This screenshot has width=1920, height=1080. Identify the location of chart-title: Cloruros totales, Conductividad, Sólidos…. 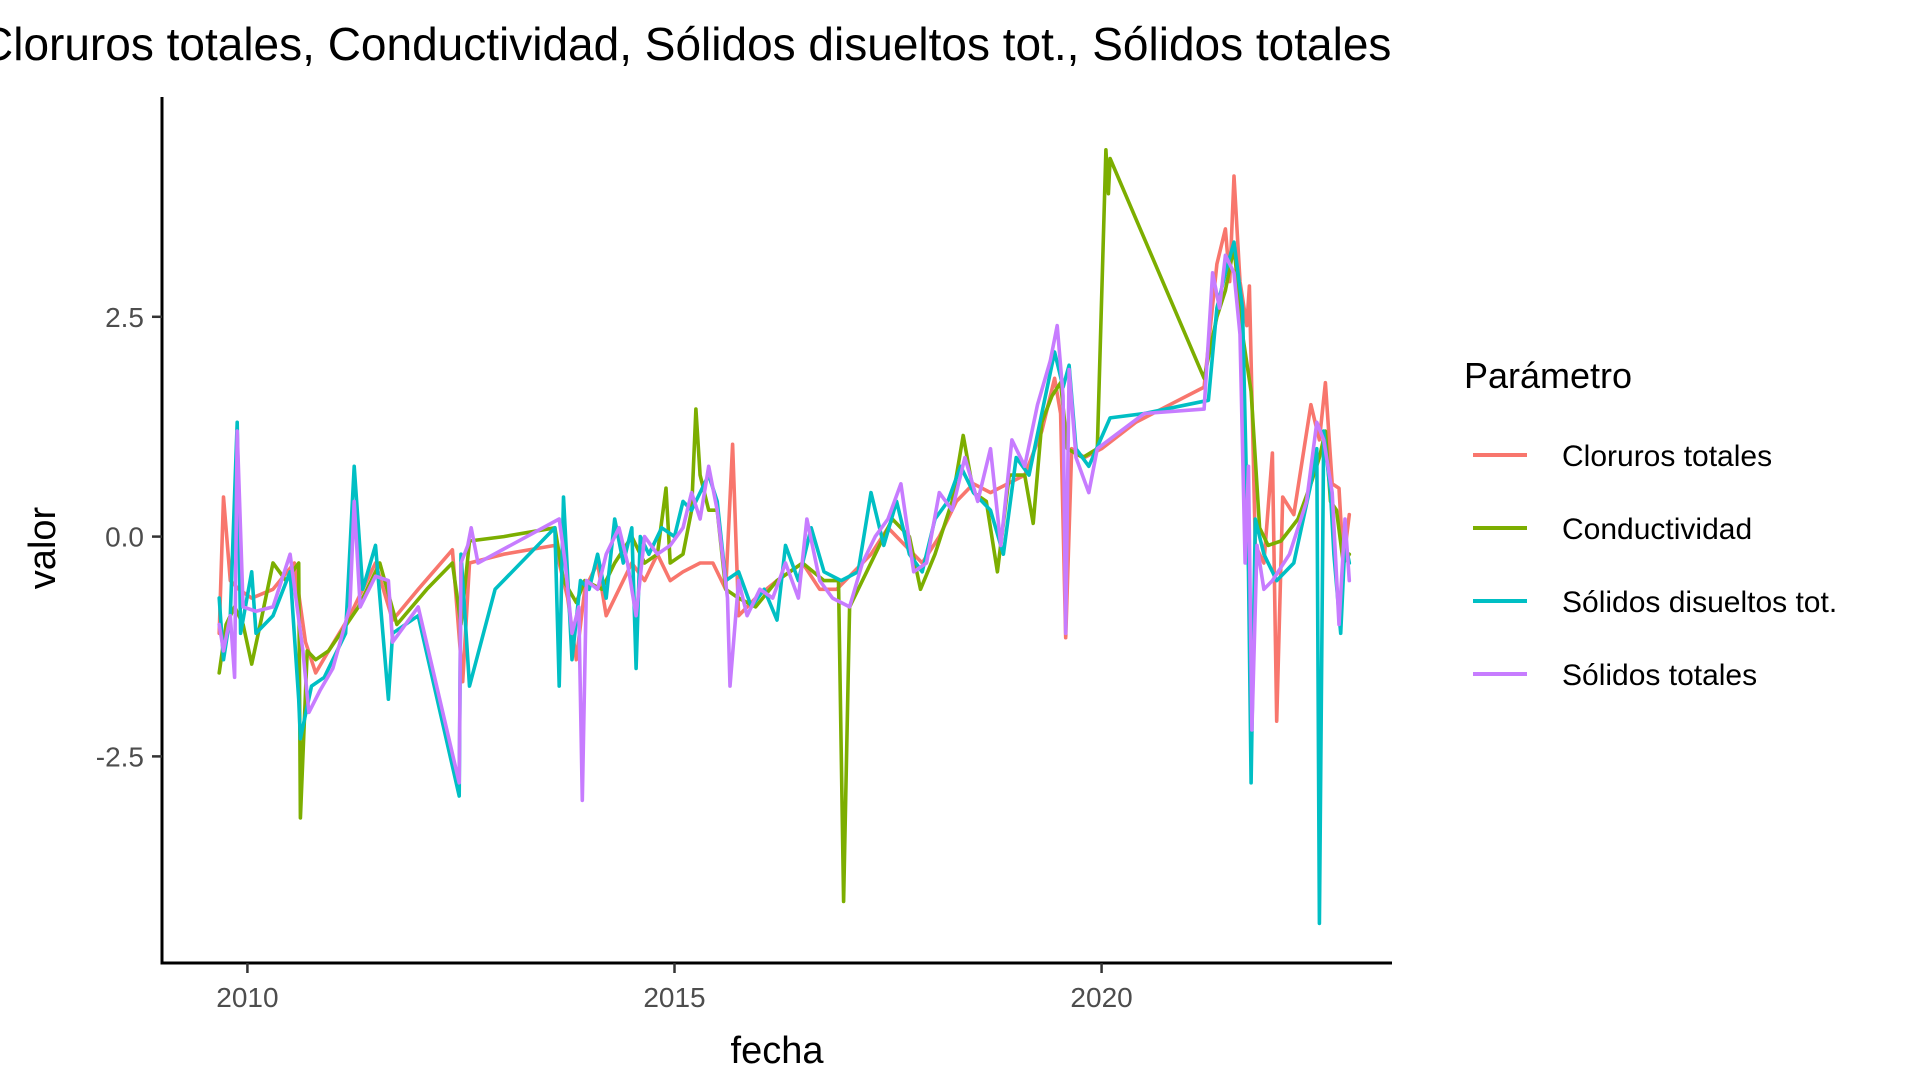
(695, 44).